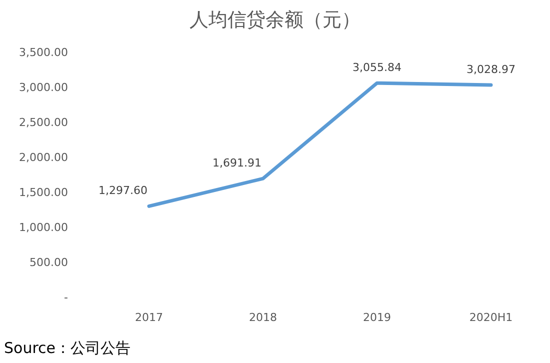 This screenshot has height=363, width=550. What do you see at coordinates (67, 348) in the screenshot?
I see `source-note: Source：公司公告` at bounding box center [67, 348].